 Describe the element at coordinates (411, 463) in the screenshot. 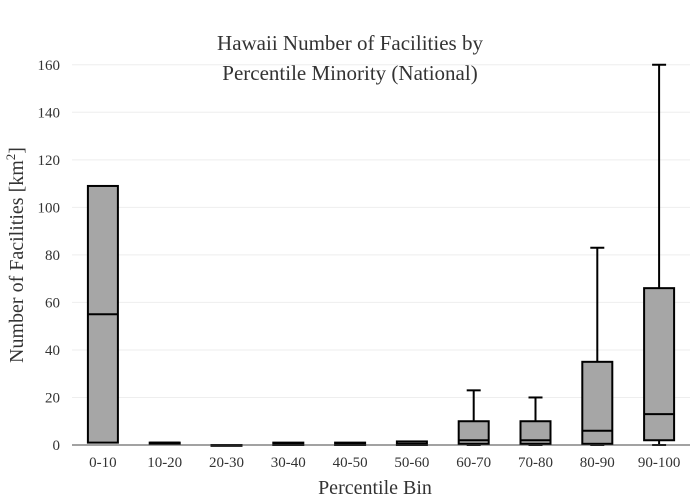

I see `x-tick-label-50-60: 50-60` at that location.